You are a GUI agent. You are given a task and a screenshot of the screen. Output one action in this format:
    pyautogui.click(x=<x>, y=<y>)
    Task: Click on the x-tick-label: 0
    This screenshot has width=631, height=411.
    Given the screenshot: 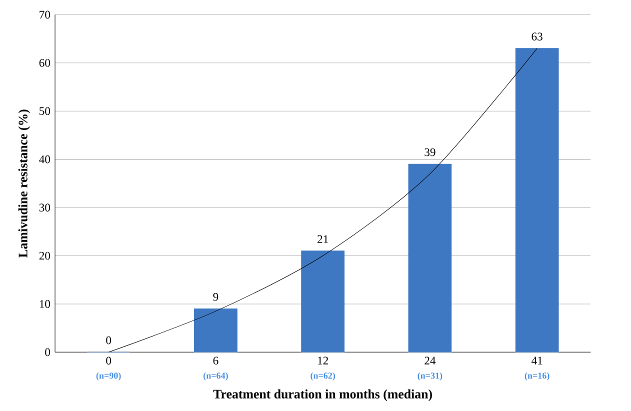 What is the action you would take?
    pyautogui.click(x=109, y=360)
    